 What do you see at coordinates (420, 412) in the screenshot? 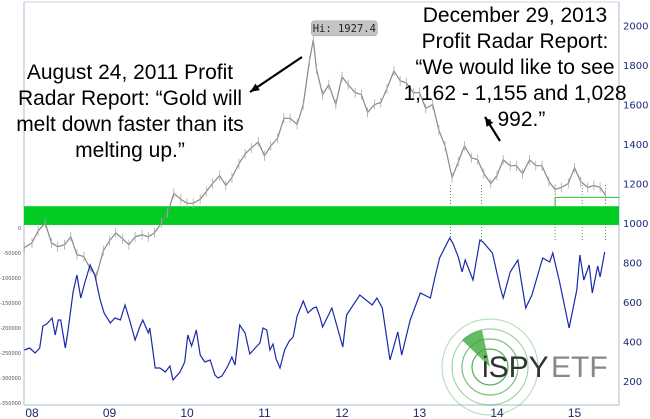
I see `x-tick-label: 13` at bounding box center [420, 412].